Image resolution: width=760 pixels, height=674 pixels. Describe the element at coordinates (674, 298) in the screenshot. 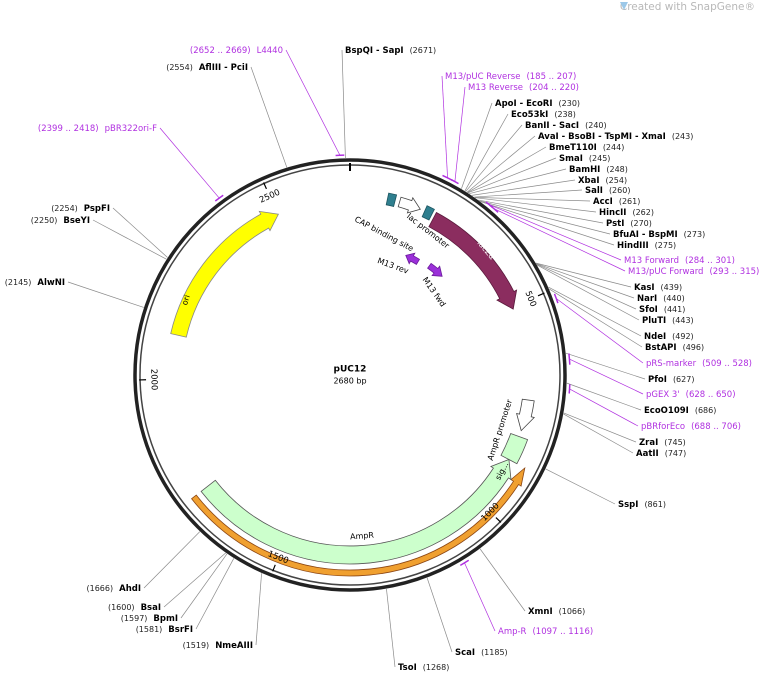

I see `position: (440)` at that location.